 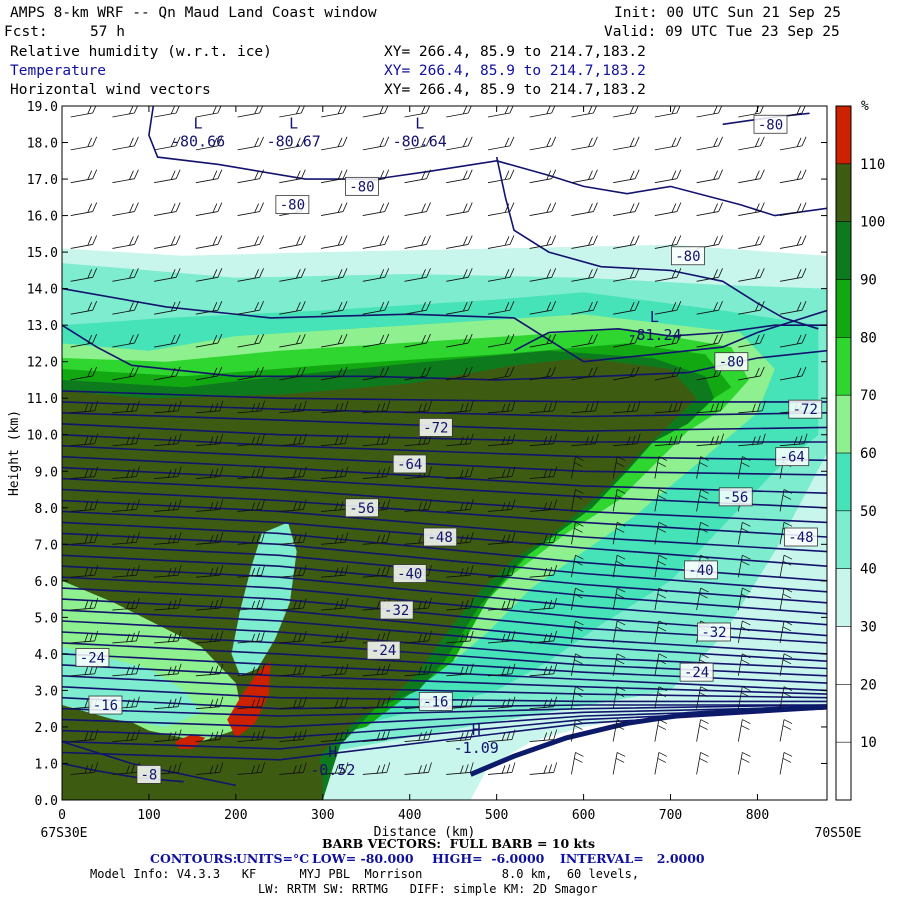 What do you see at coordinates (273, 858) in the screenshot?
I see `contour-units: UNITS=°C` at bounding box center [273, 858].